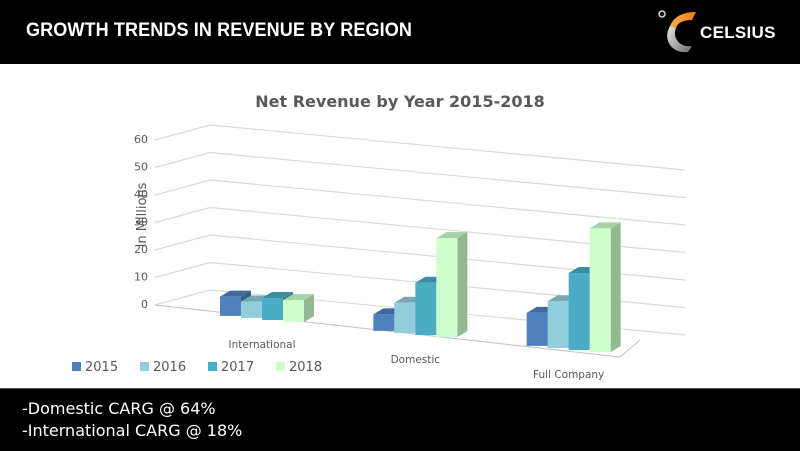  I want to click on celsius-logo: CELSIUS, so click(717, 31).